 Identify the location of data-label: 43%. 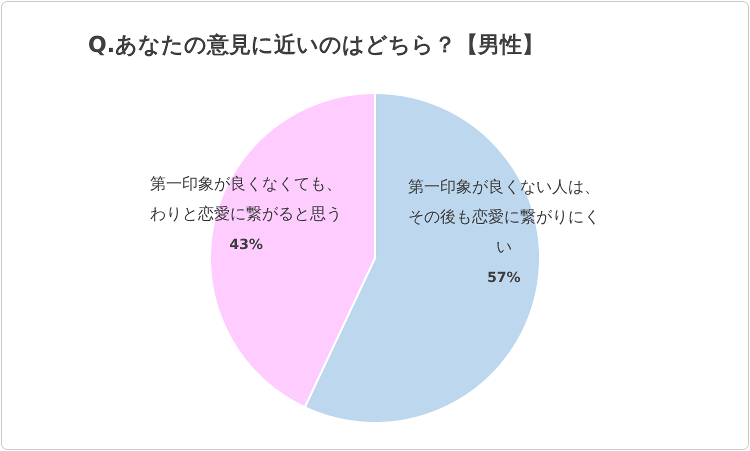
(246, 245).